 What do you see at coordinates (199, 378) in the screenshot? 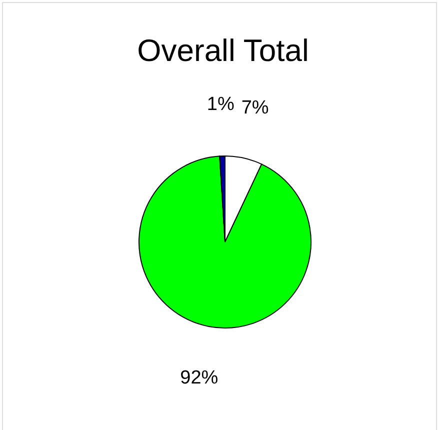
I see `data-label: 92%` at bounding box center [199, 378].